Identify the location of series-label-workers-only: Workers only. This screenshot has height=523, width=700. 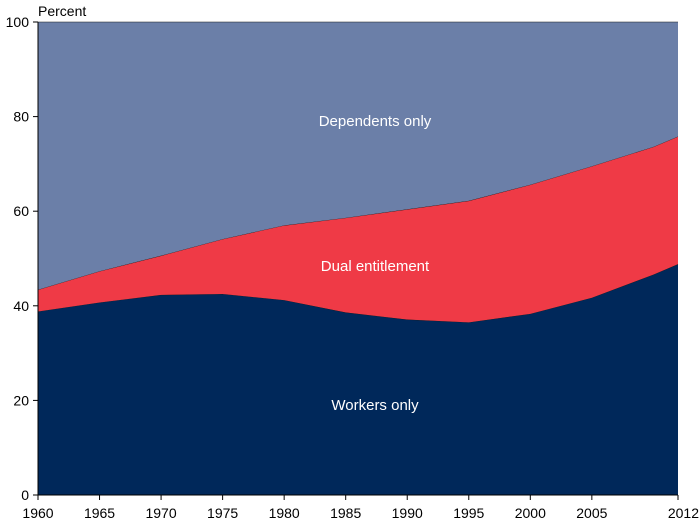
(375, 405).